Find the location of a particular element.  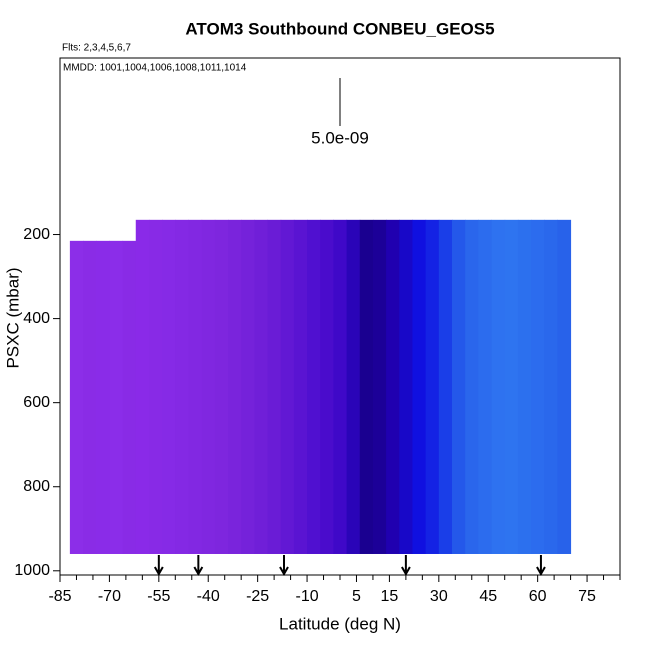

y-axis-label: PSXC (mbar) is located at coordinates (12, 317).